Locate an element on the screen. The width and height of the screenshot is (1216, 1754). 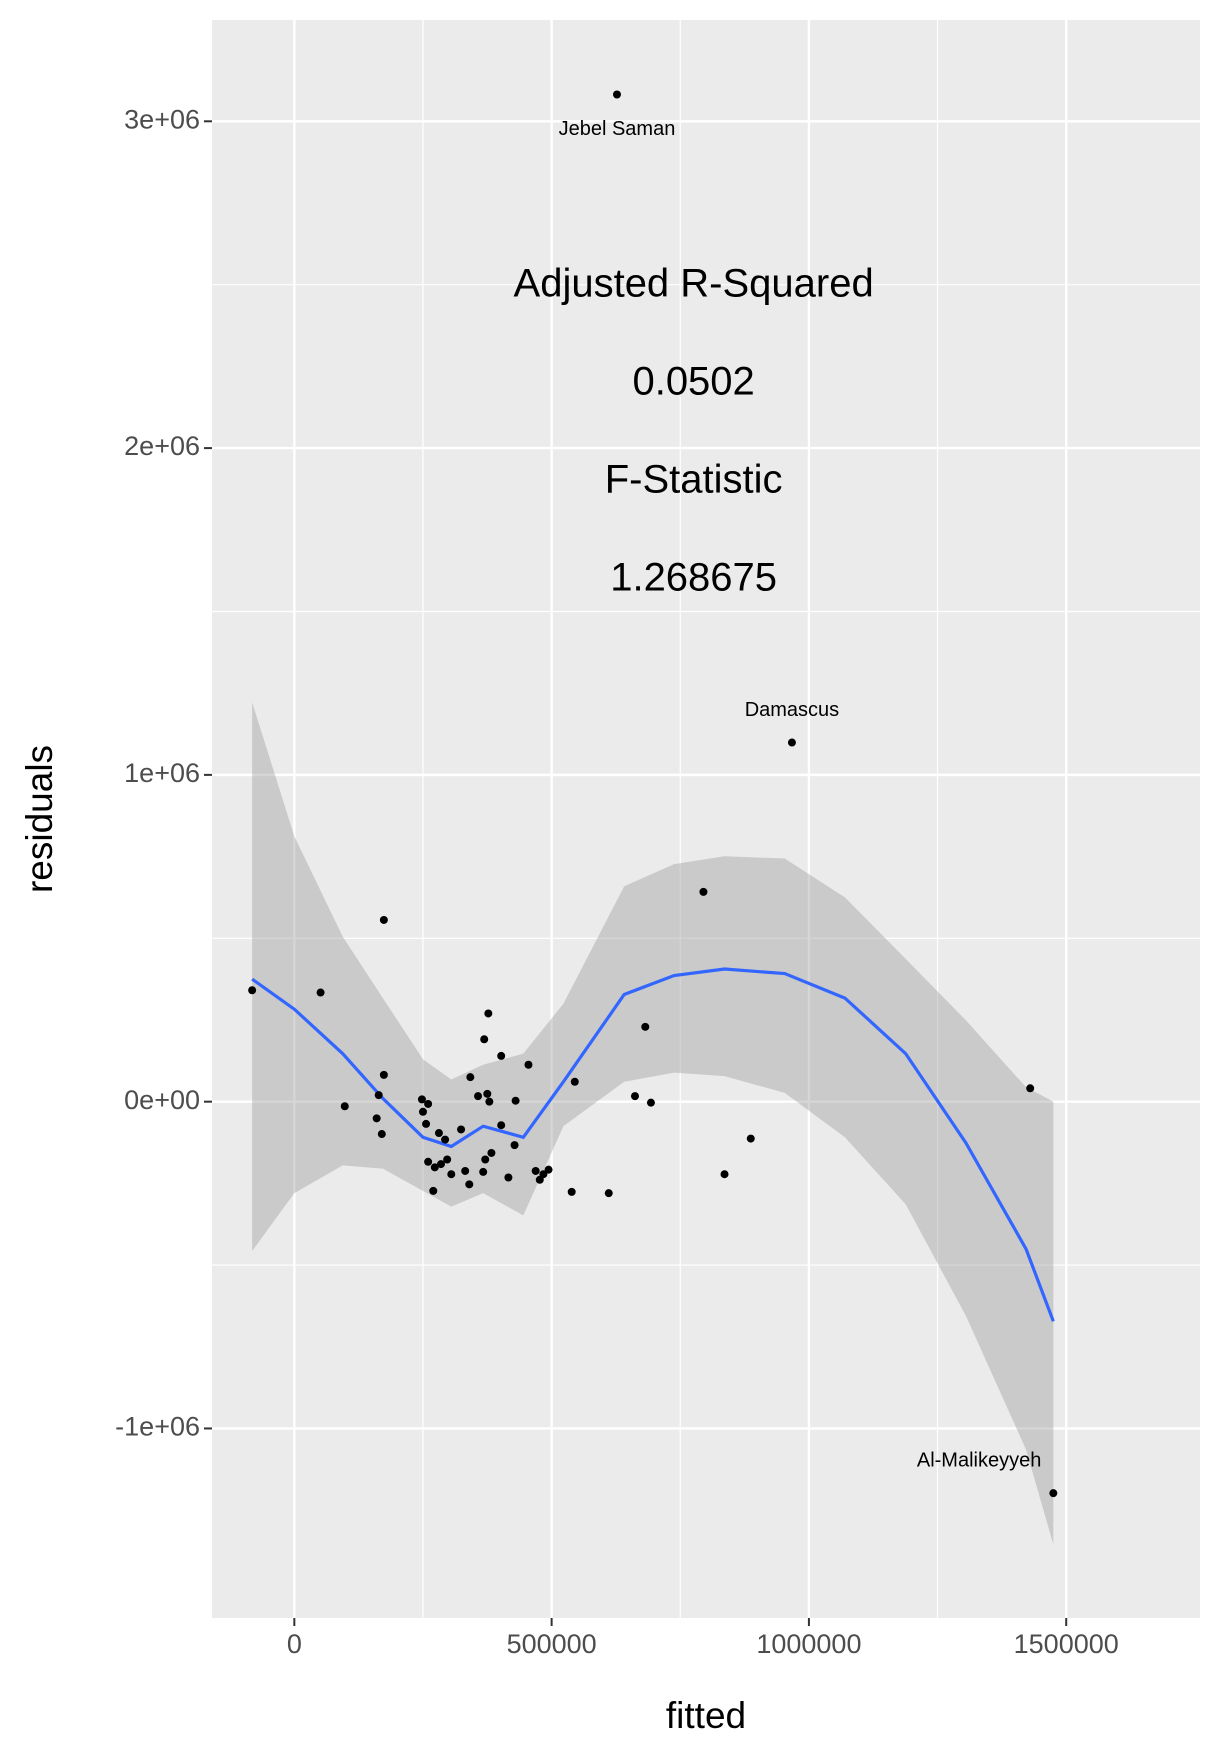
y-tick-label: 3e+06 is located at coordinates (162, 119).